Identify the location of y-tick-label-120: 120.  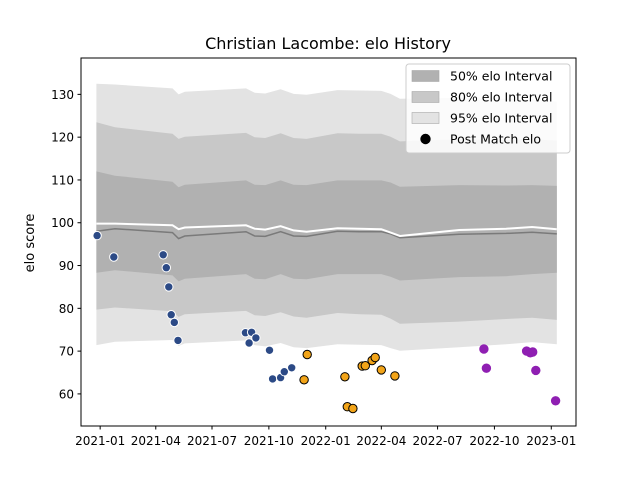
(62, 138).